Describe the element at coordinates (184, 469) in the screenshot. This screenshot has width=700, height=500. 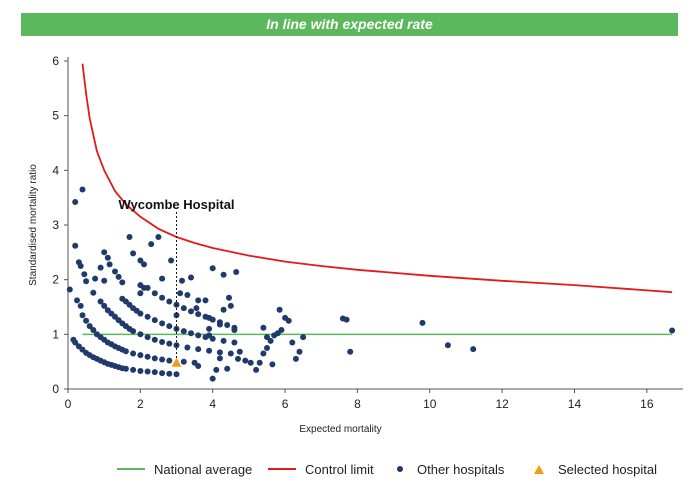
I see `legend-item-national: National average` at that location.